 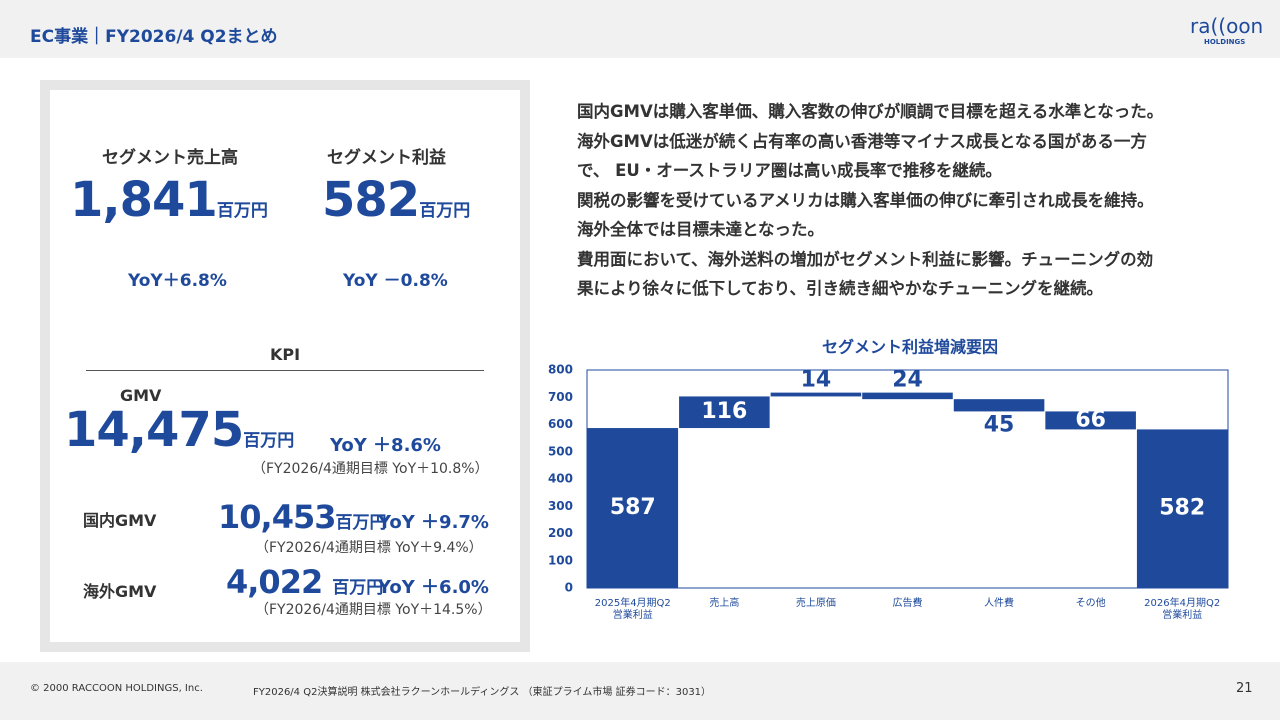 I want to click on page-number: 21, so click(x=1244, y=688).